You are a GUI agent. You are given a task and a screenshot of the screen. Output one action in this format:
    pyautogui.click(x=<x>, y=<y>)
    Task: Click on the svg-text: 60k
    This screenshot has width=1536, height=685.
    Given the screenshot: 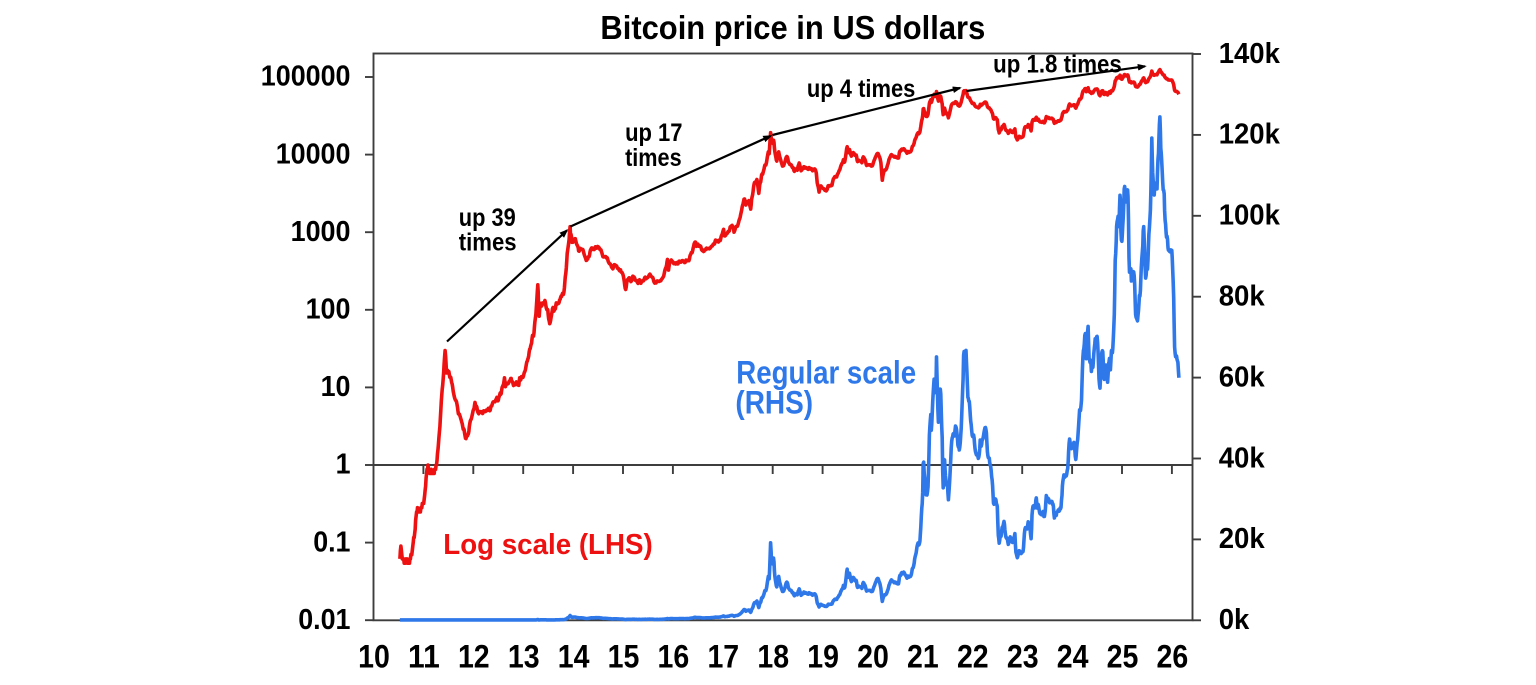 What is the action you would take?
    pyautogui.click(x=1242, y=377)
    